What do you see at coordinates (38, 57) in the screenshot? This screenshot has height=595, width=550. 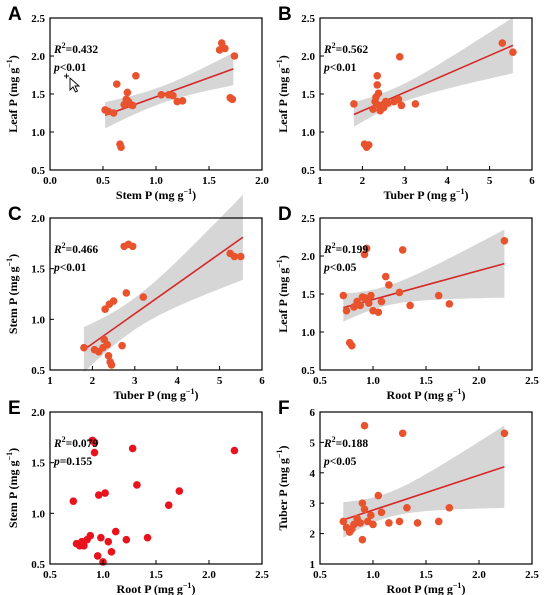 I see `y-tick-label: 2.0` at bounding box center [38, 57].